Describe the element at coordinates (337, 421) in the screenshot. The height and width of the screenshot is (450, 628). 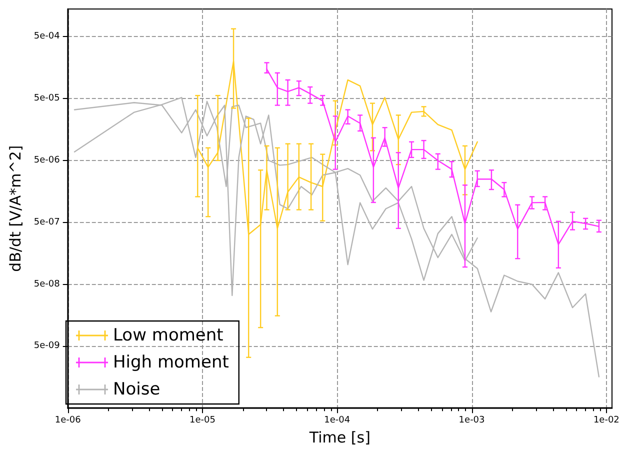
I see `x-tick-label: 1e-04` at that location.